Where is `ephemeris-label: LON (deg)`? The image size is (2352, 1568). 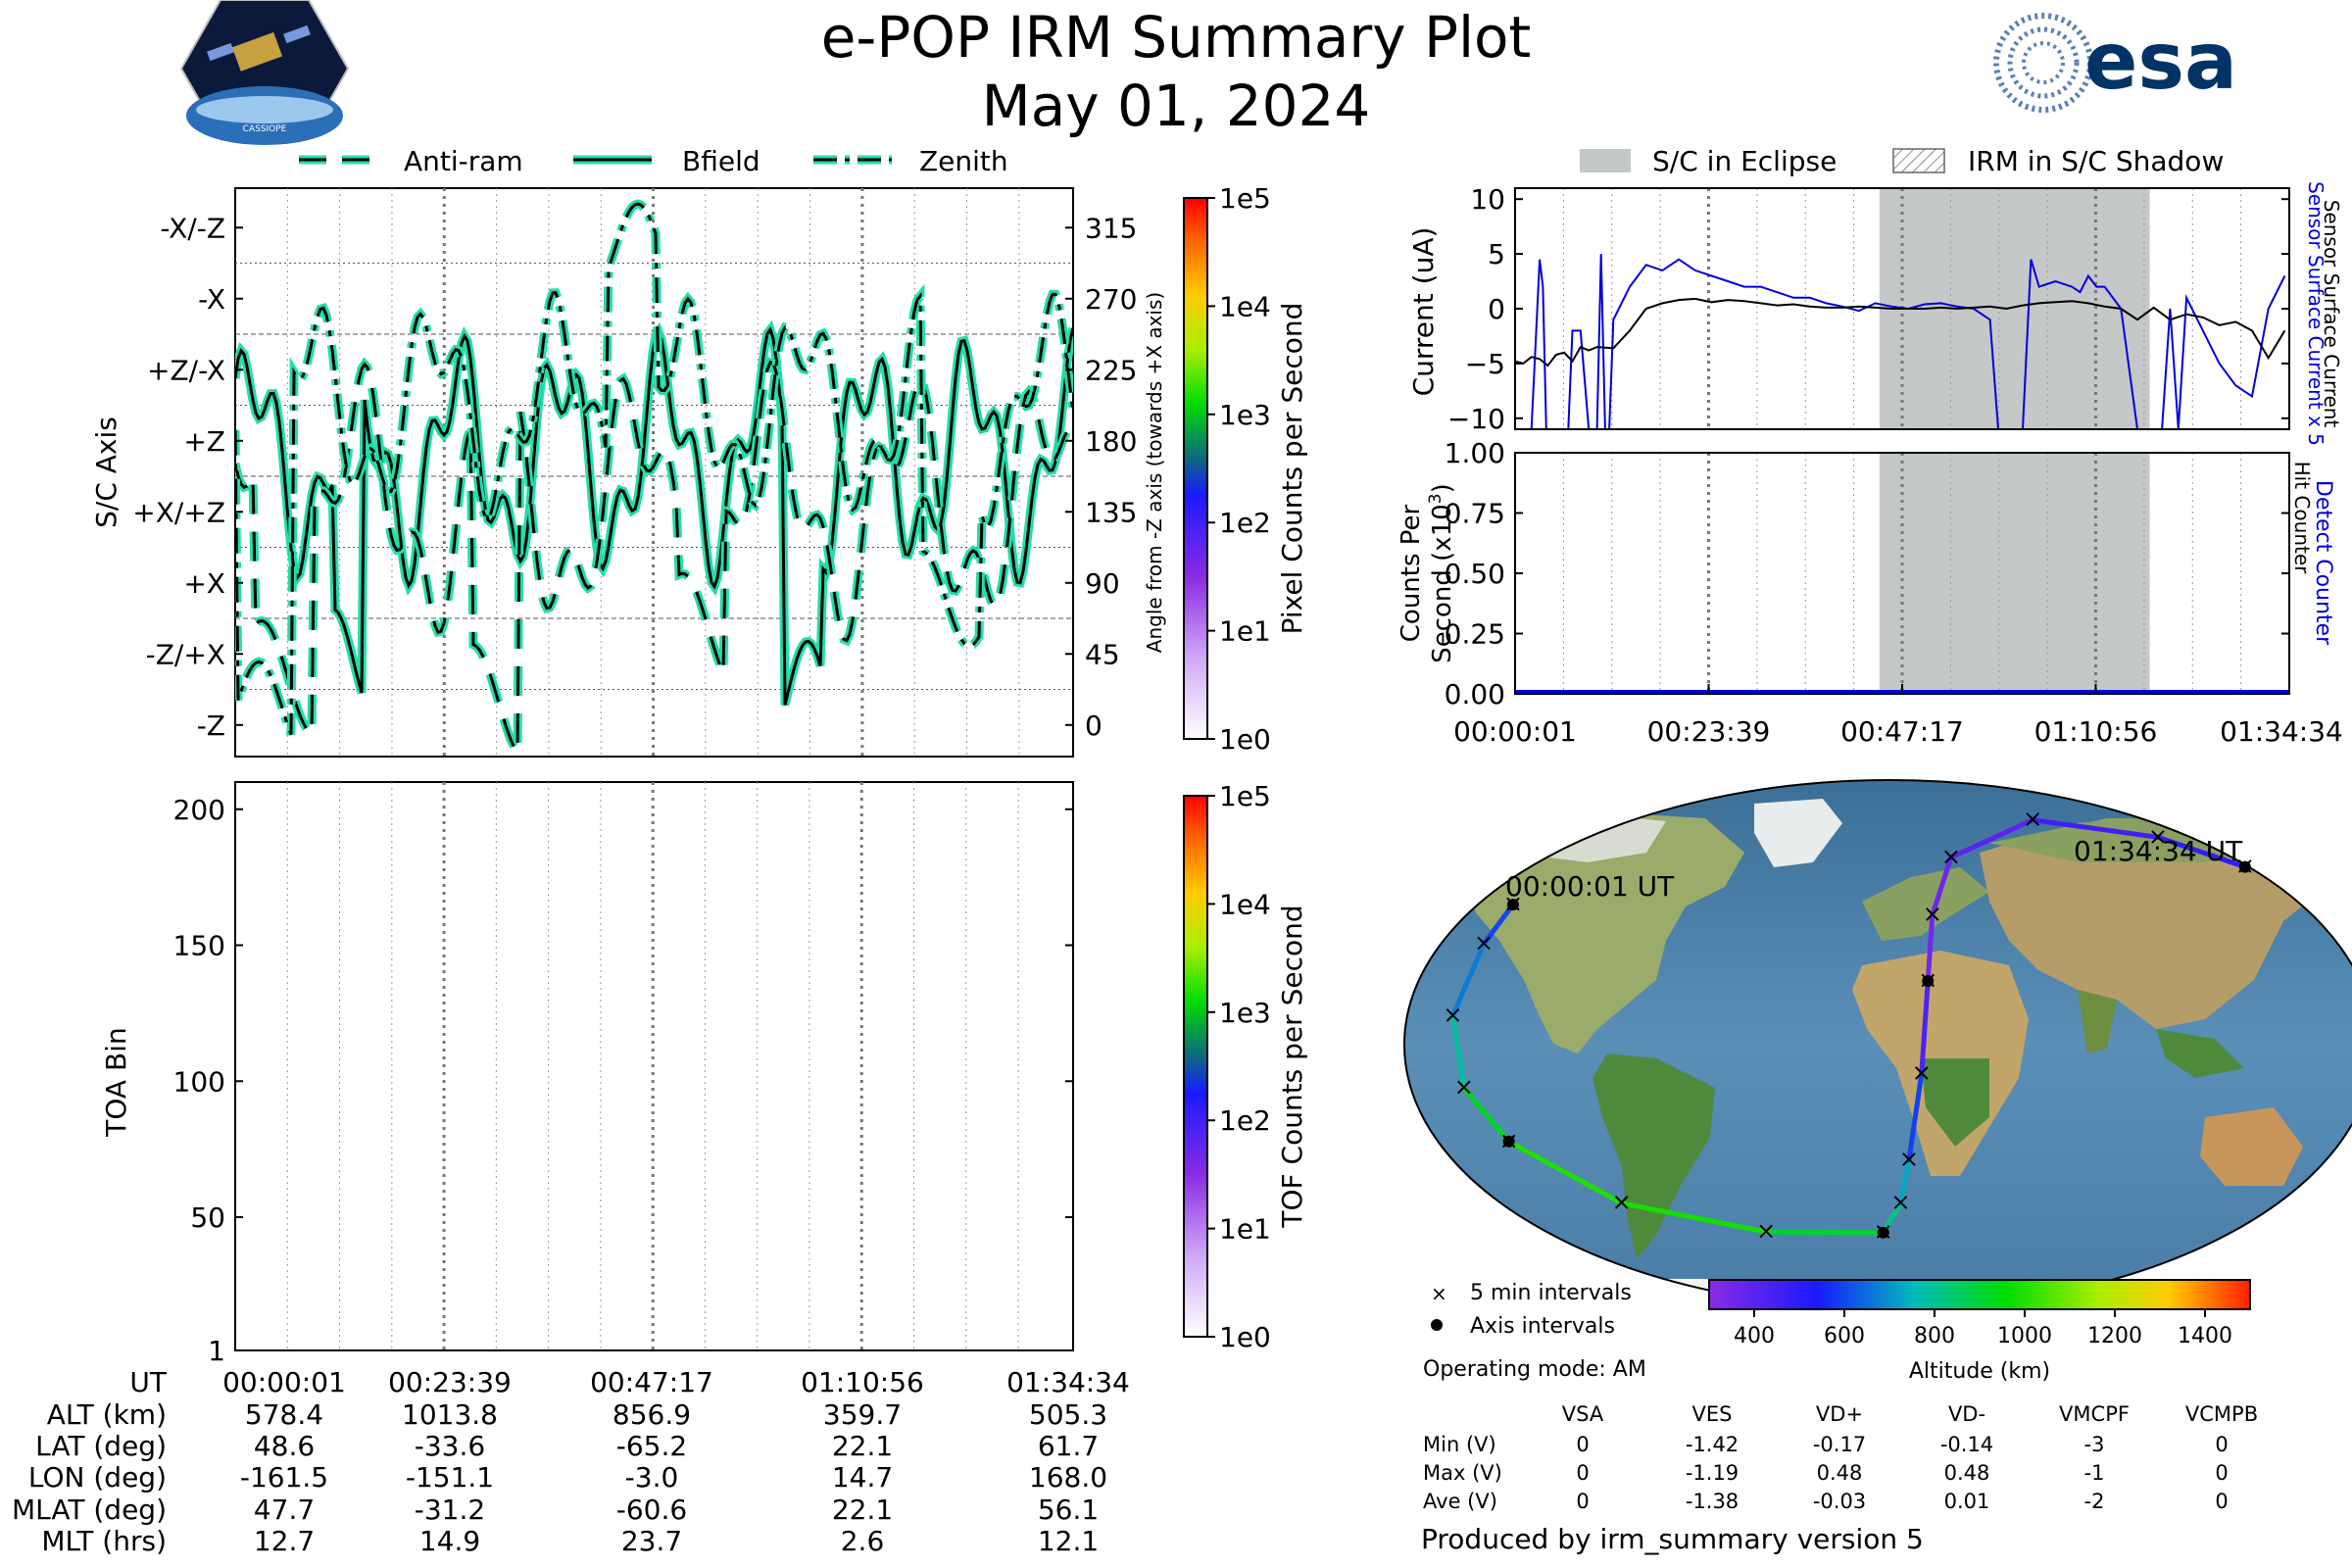
ephemeris-label: LON (deg) is located at coordinates (97, 1477).